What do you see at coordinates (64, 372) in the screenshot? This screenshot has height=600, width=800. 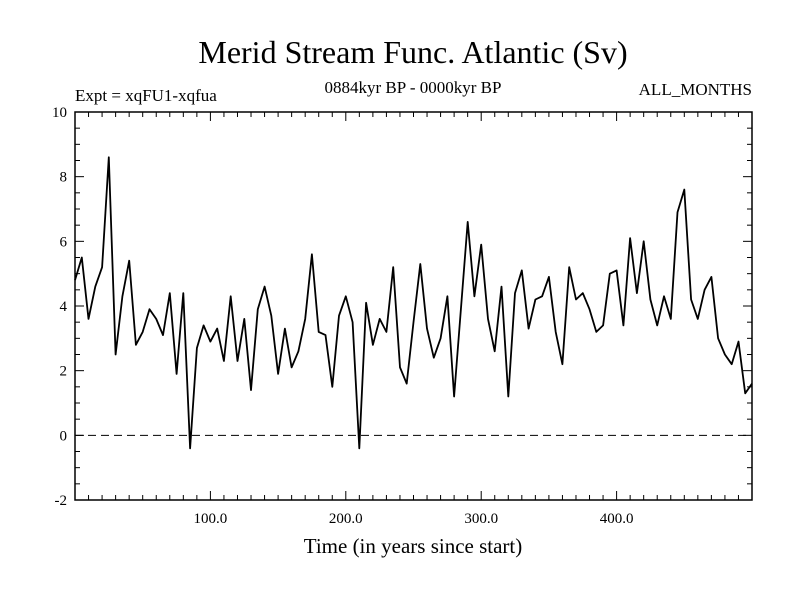 I see `y-tick-label: 2` at bounding box center [64, 372].